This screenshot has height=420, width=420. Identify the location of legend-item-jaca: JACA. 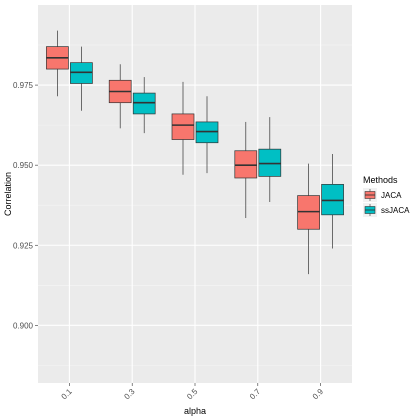
(382, 195).